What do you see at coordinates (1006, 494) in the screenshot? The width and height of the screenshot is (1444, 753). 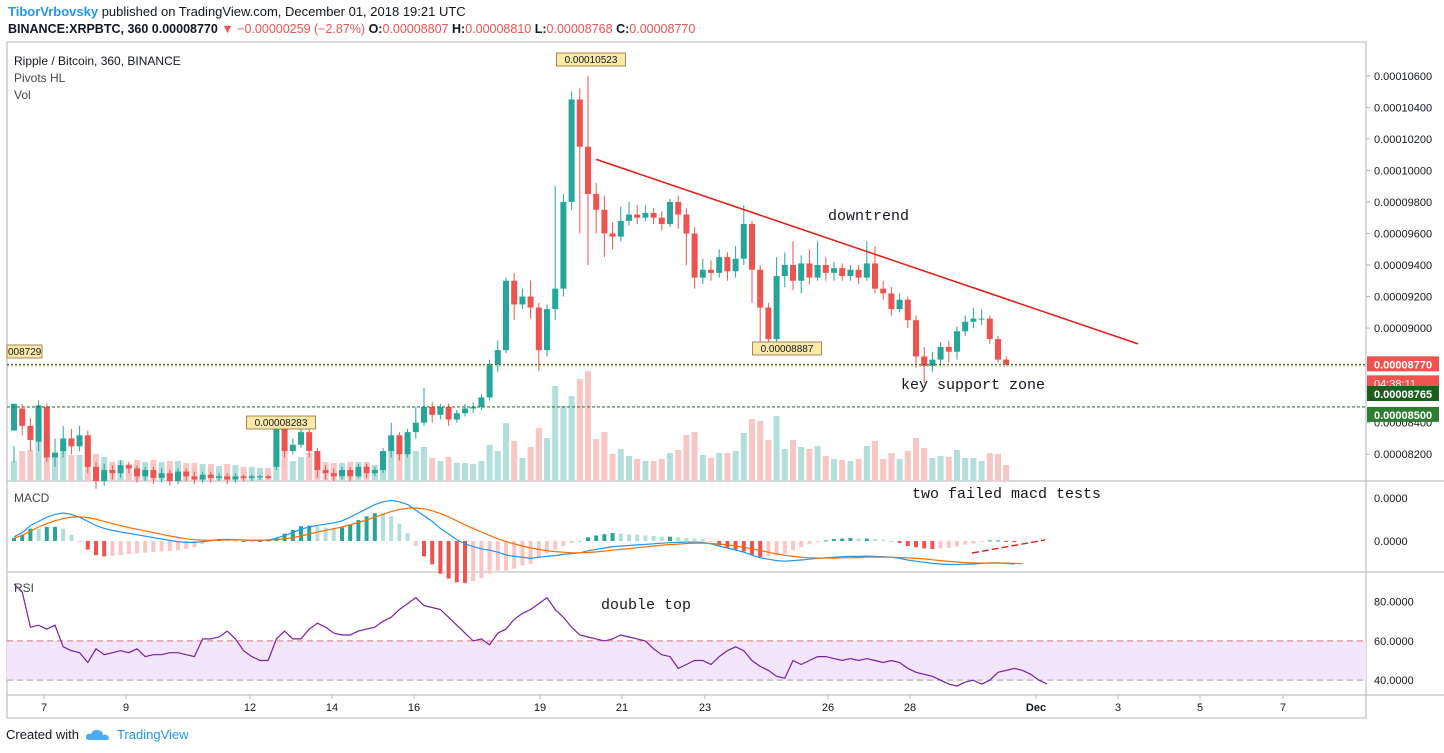 I see `macd-annotation: two failed macd tests` at bounding box center [1006, 494].